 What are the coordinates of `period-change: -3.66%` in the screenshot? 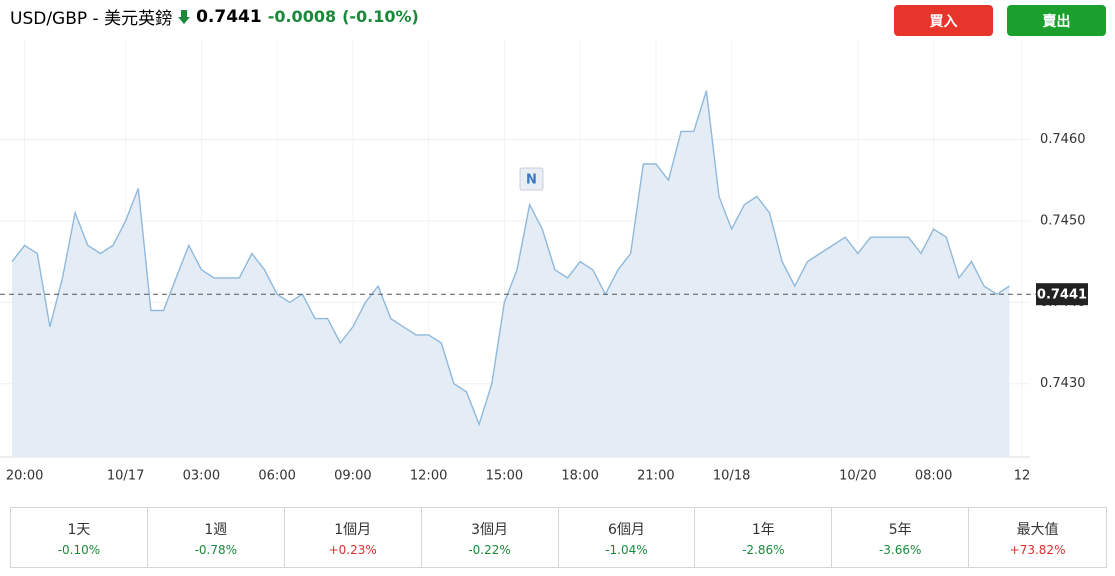 It's located at (900, 549).